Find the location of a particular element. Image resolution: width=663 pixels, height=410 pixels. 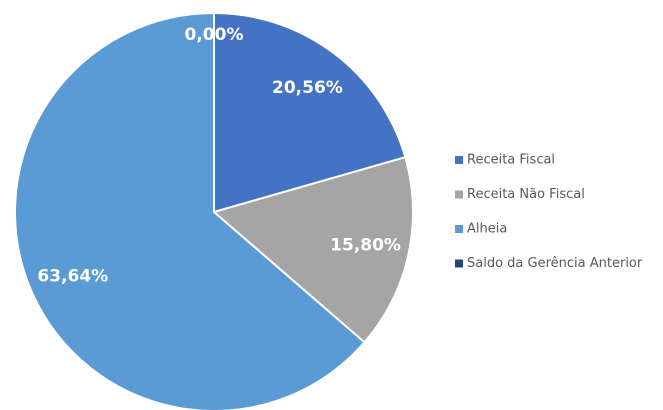

data-label: 15,80% is located at coordinates (365, 245).